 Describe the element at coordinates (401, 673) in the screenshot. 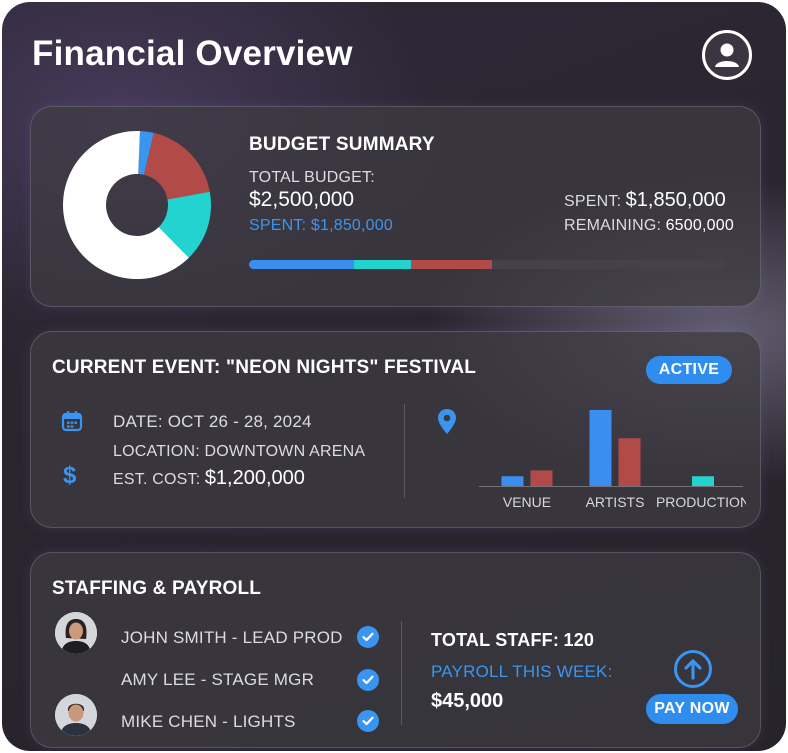

I see `staff-divider` at that location.